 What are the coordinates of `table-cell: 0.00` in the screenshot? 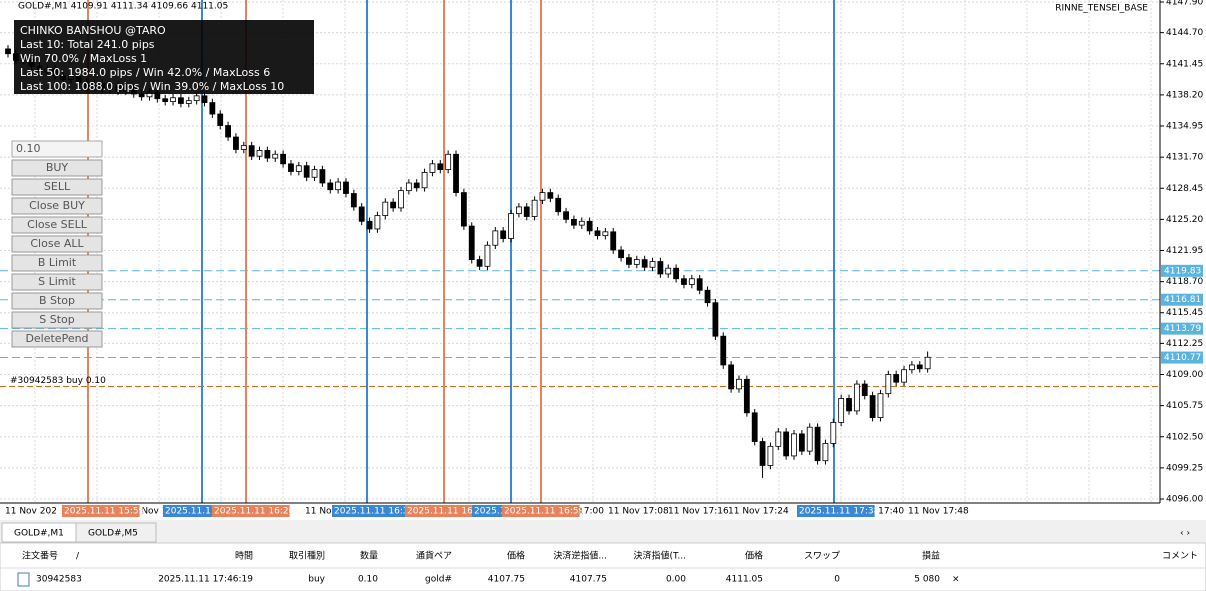 It's located at (676, 580).